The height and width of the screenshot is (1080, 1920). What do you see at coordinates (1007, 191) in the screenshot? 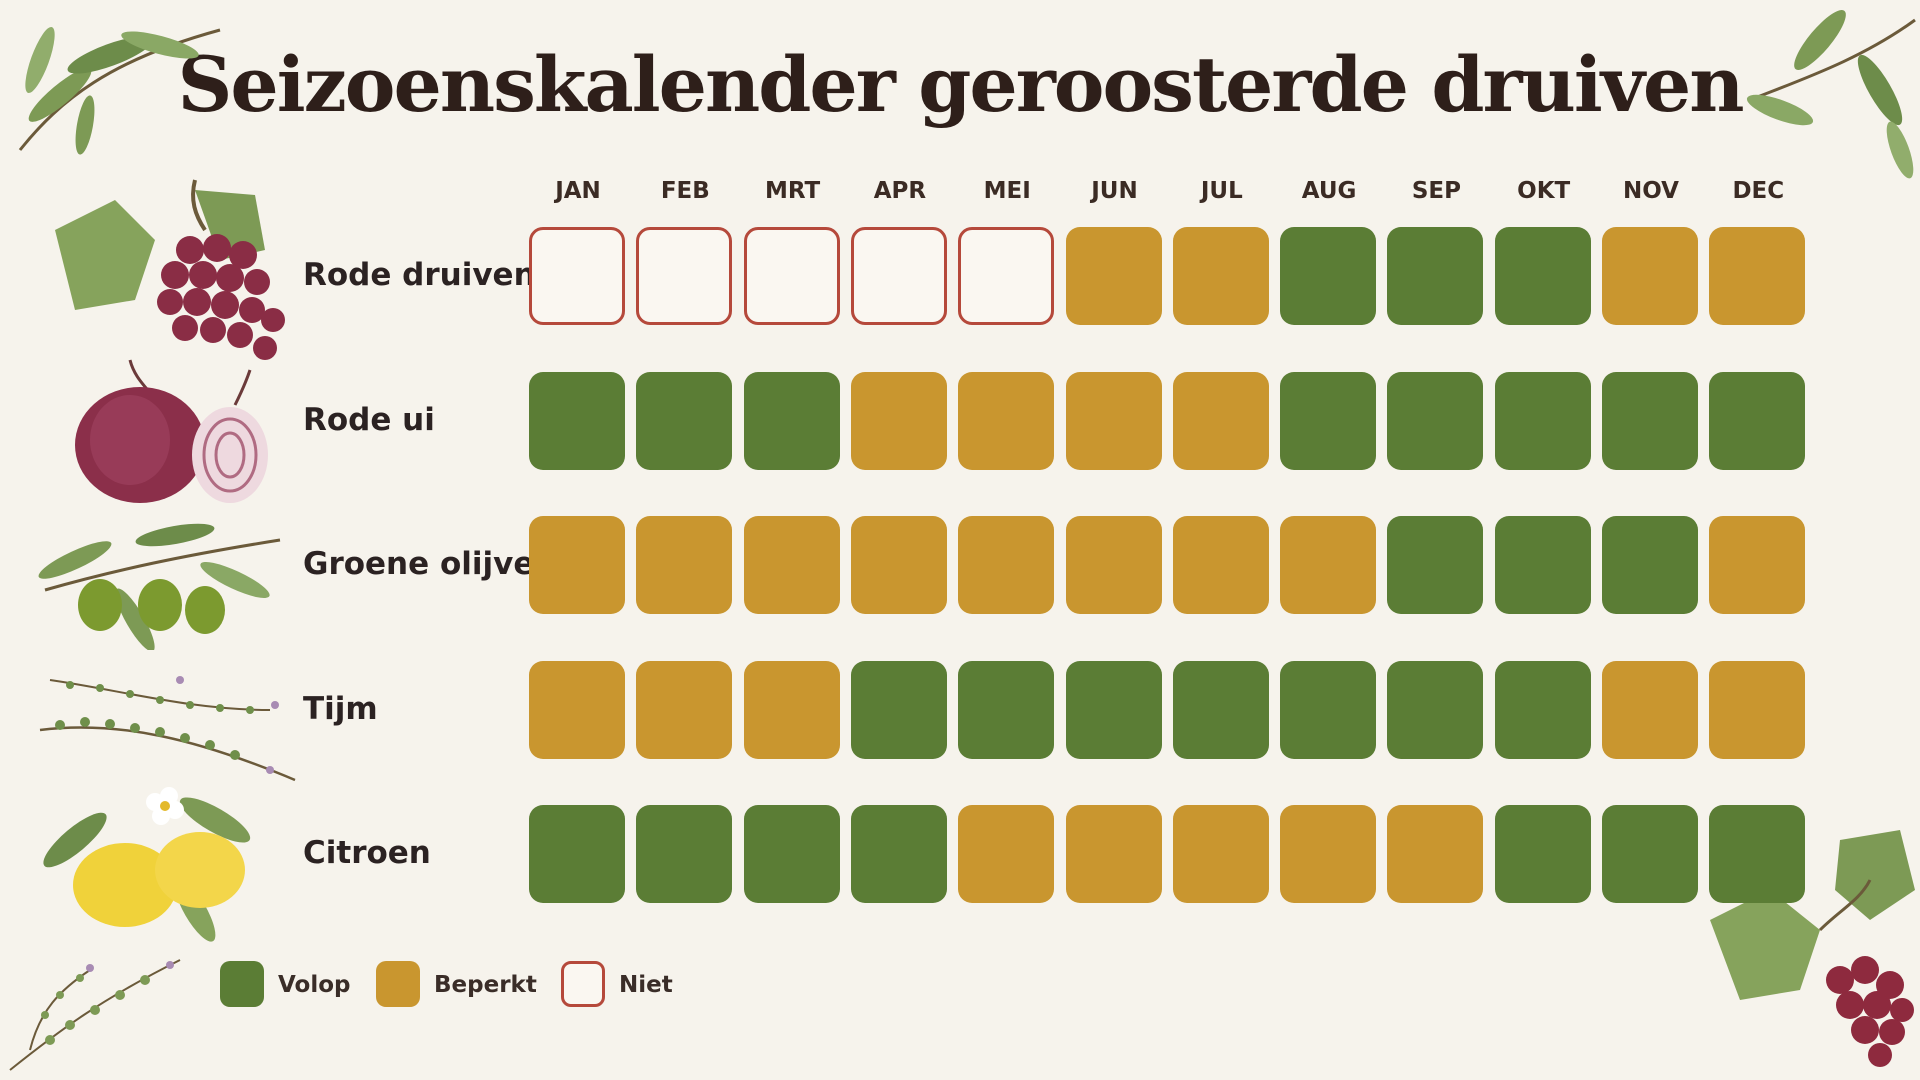
I see `month-label: MEI` at bounding box center [1007, 191].